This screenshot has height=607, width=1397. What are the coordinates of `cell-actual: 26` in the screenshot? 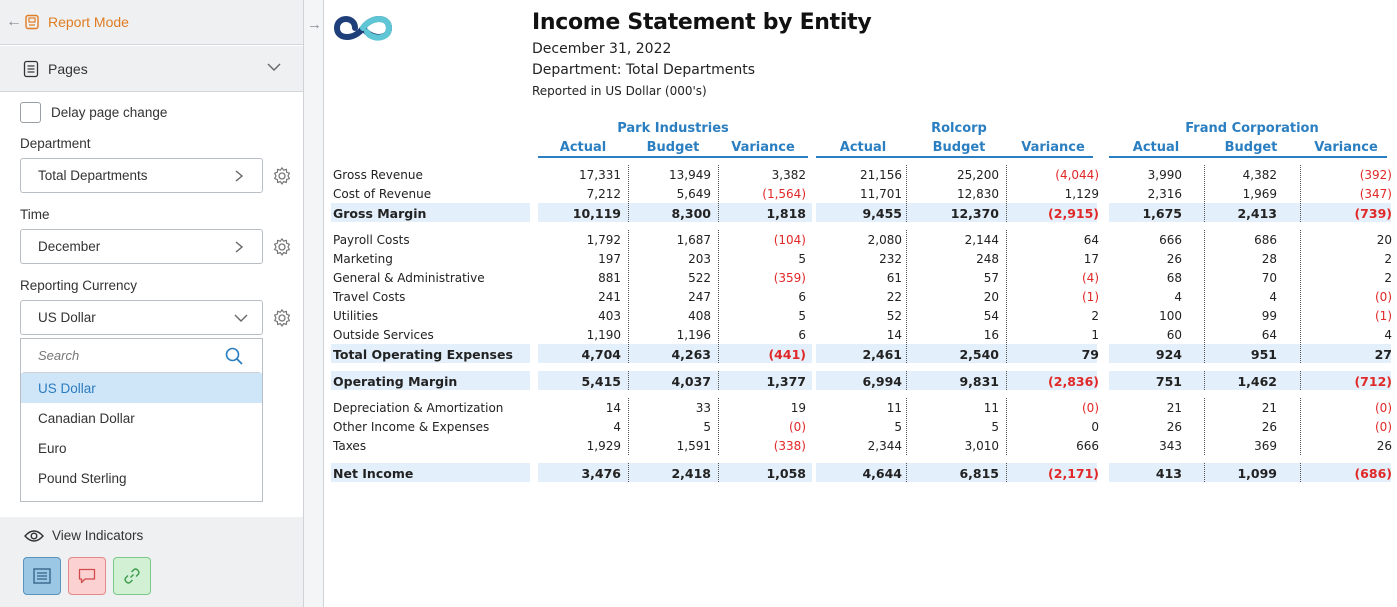 It's located at (1174, 427).